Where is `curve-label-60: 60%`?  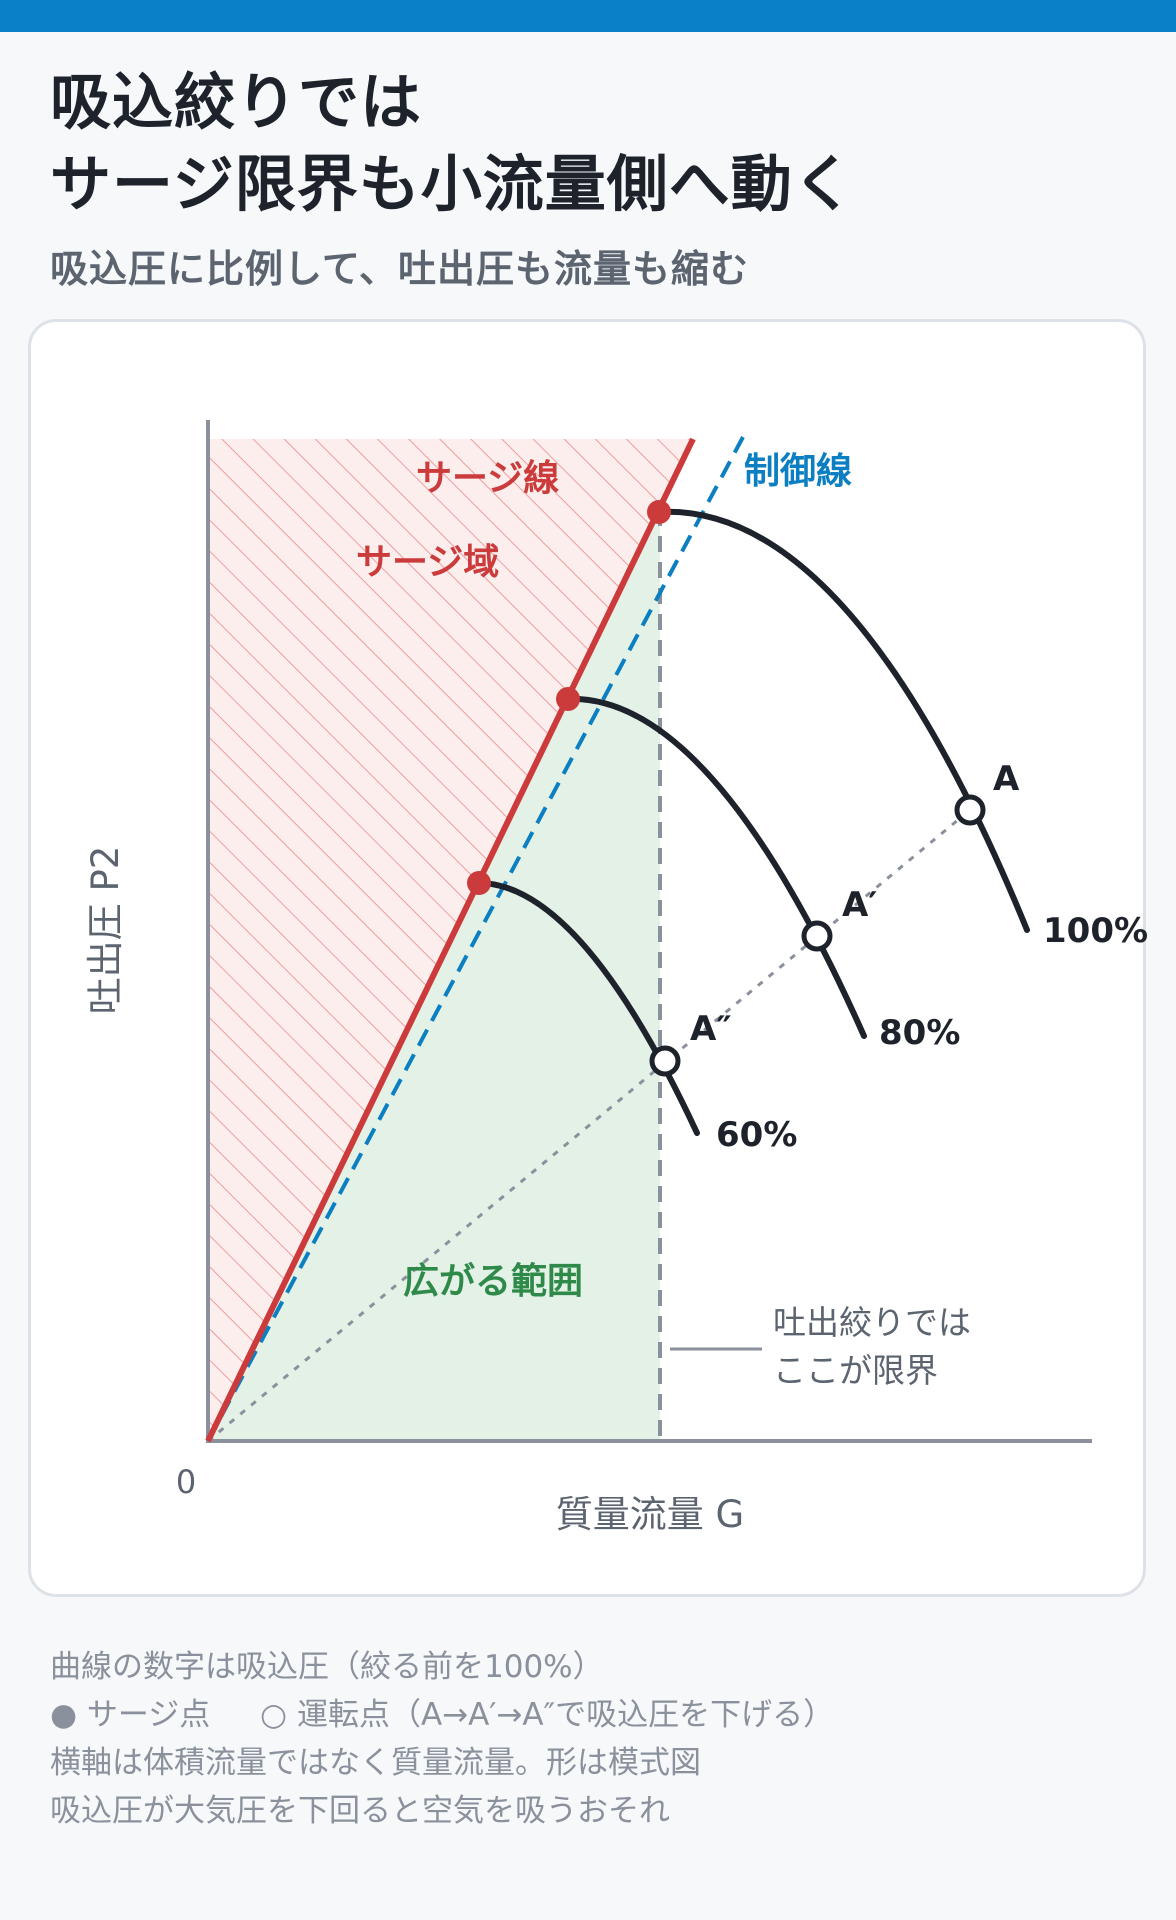
curve-label-60: 60% is located at coordinates (756, 1135).